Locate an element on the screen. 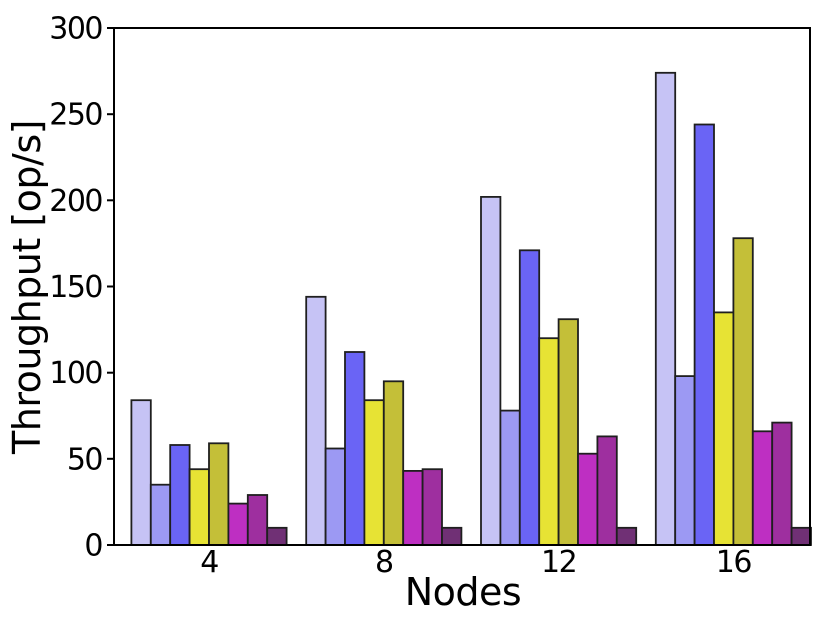  y-tick-label: 300 is located at coordinates (75, 29).